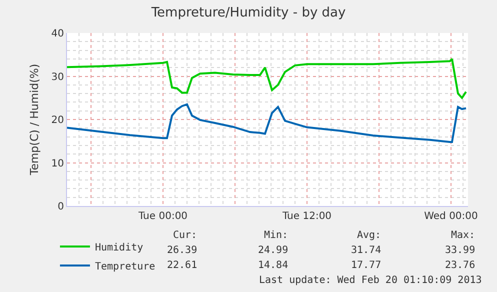 Image resolution: width=497 pixels, height=292 pixels. I want to click on text: 23.76, so click(460, 265).